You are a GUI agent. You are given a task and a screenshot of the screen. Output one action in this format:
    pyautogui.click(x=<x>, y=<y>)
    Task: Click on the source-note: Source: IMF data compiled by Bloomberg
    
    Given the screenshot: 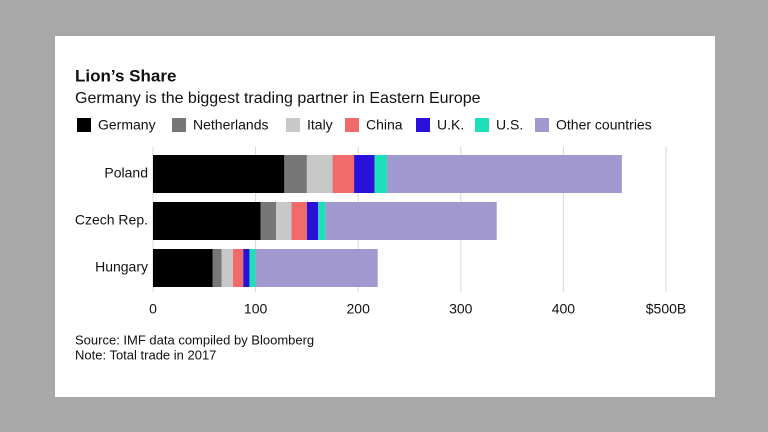 What is the action you would take?
    pyautogui.click(x=194, y=339)
    